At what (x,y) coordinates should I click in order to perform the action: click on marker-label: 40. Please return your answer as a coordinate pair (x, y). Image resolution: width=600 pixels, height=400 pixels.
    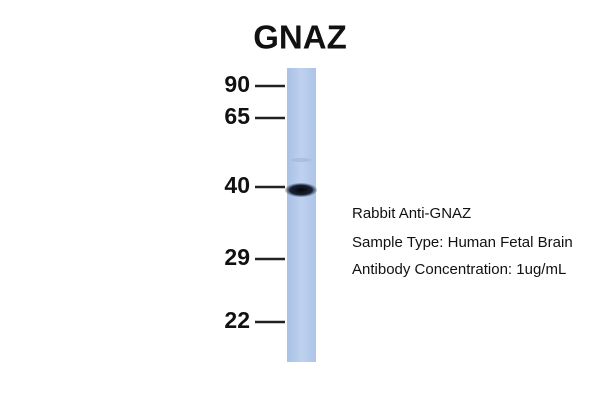
    Looking at the image, I should click on (237, 185).